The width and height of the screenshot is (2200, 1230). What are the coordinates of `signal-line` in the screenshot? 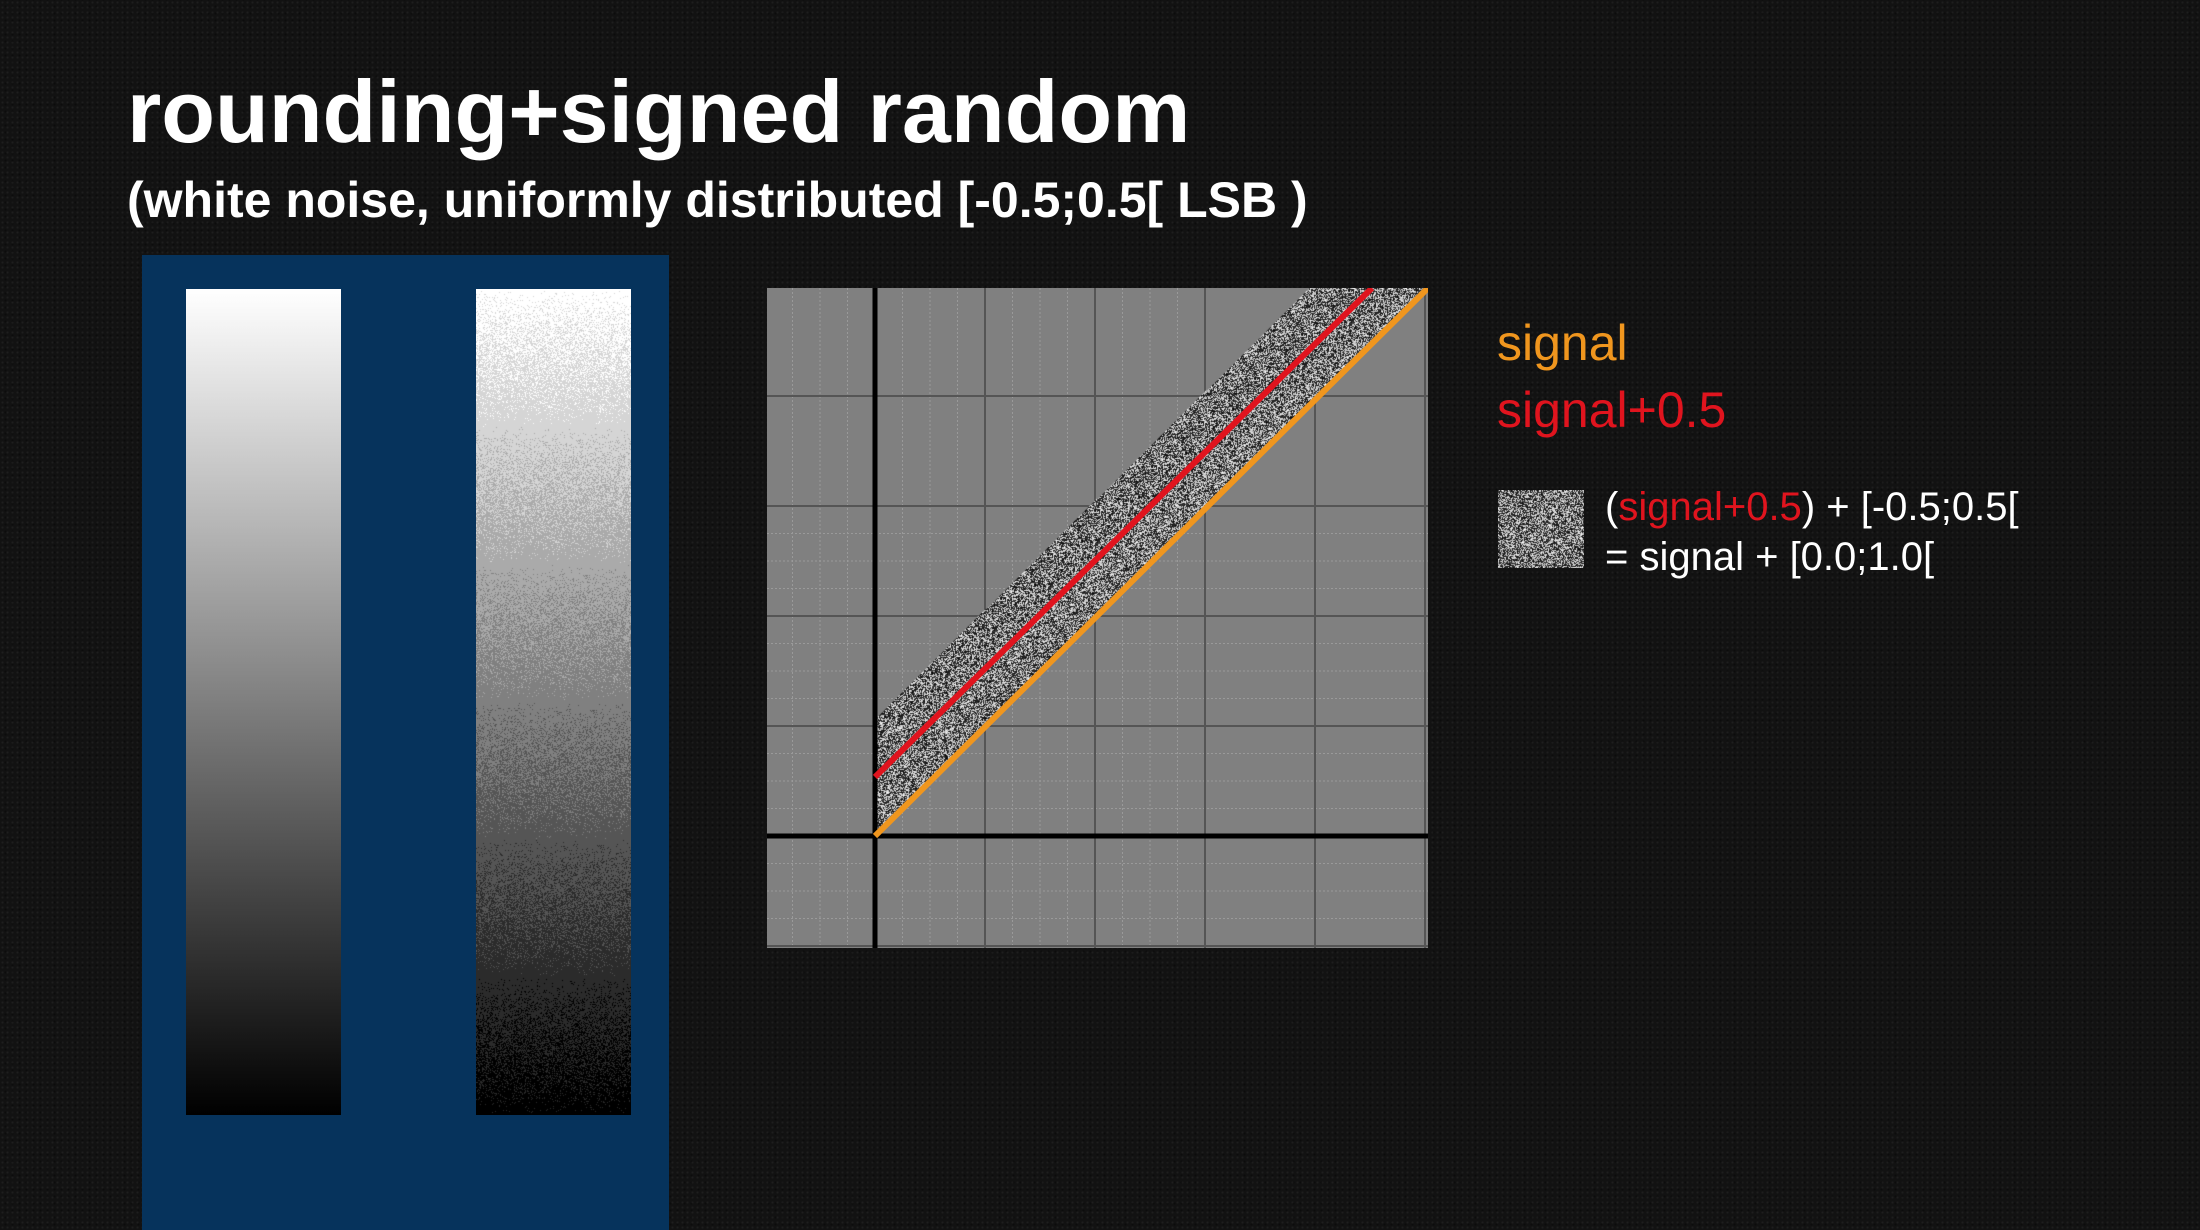 It's located at (1150, 563).